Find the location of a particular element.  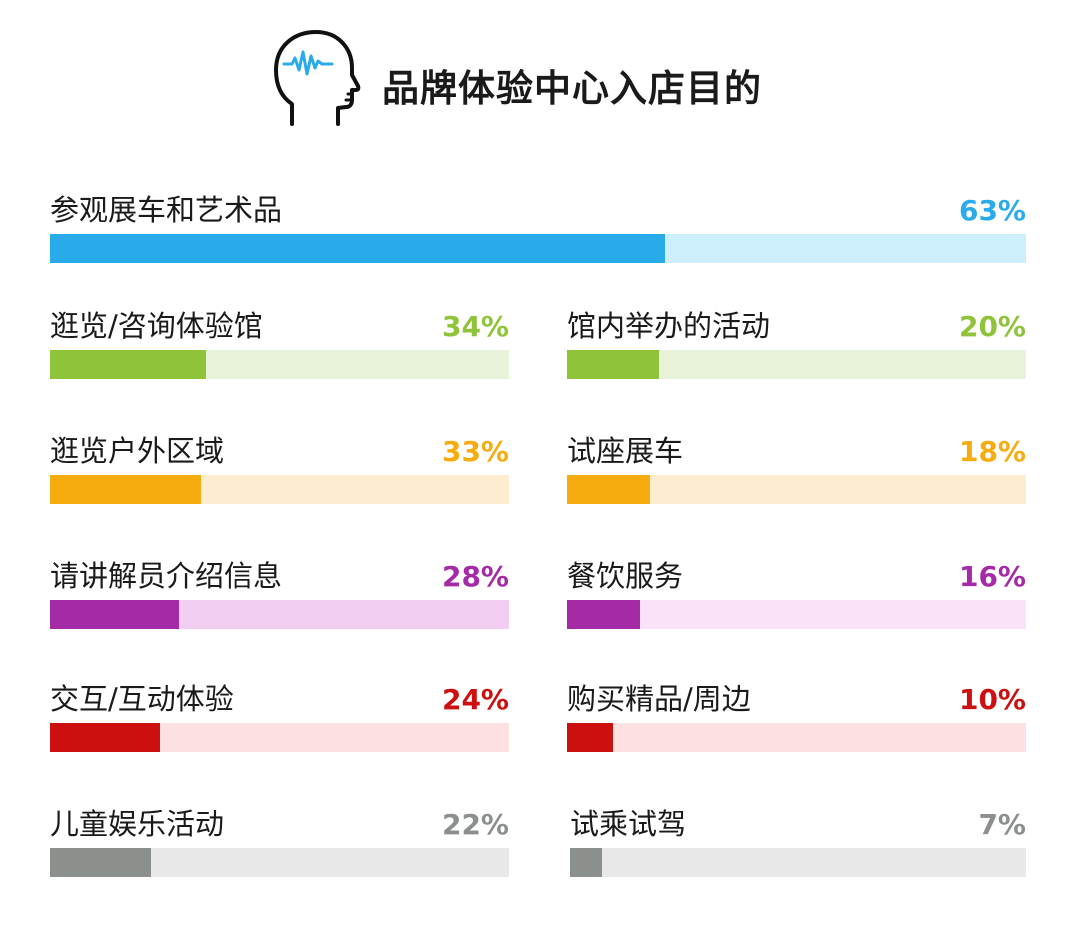

bar-label: 请讲解员介绍信息 is located at coordinates (166, 576).